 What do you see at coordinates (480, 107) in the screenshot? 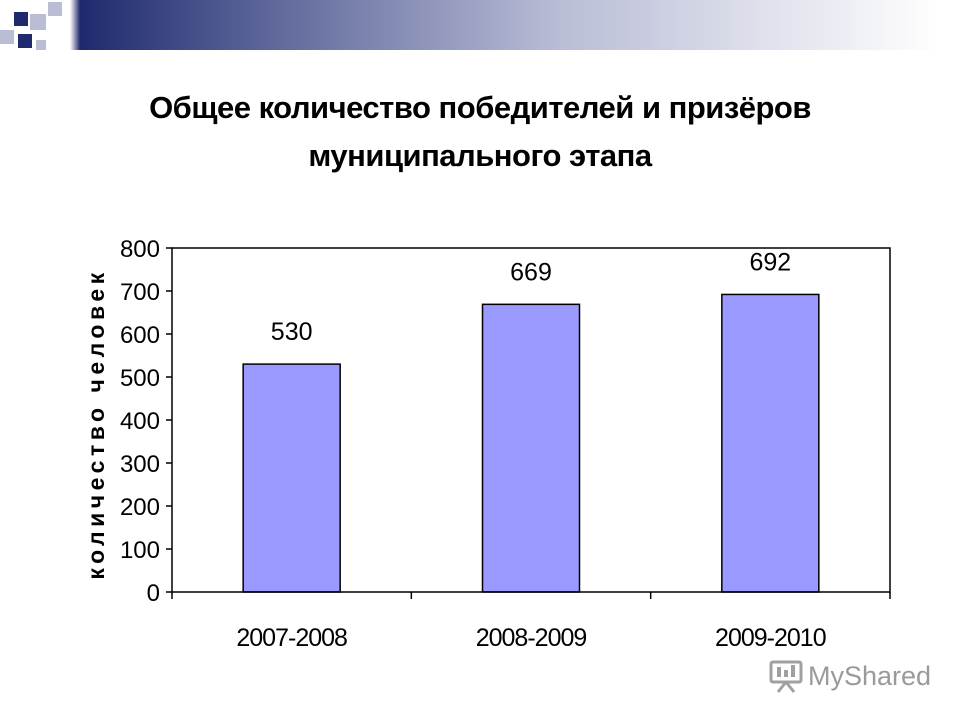
I see `chart-title-line-1: Общее количество победителей и призёров` at bounding box center [480, 107].